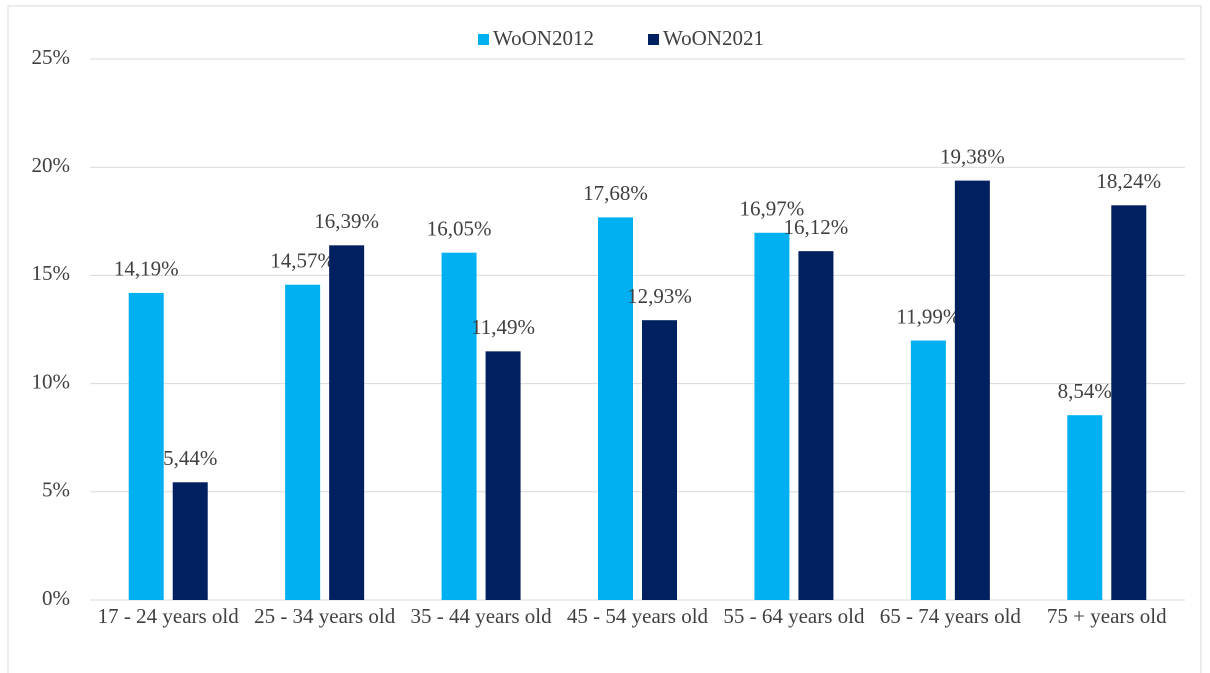 The height and width of the screenshot is (673, 1210). Describe the element at coordinates (816, 227) in the screenshot. I see `value-label: 16,12%` at that location.